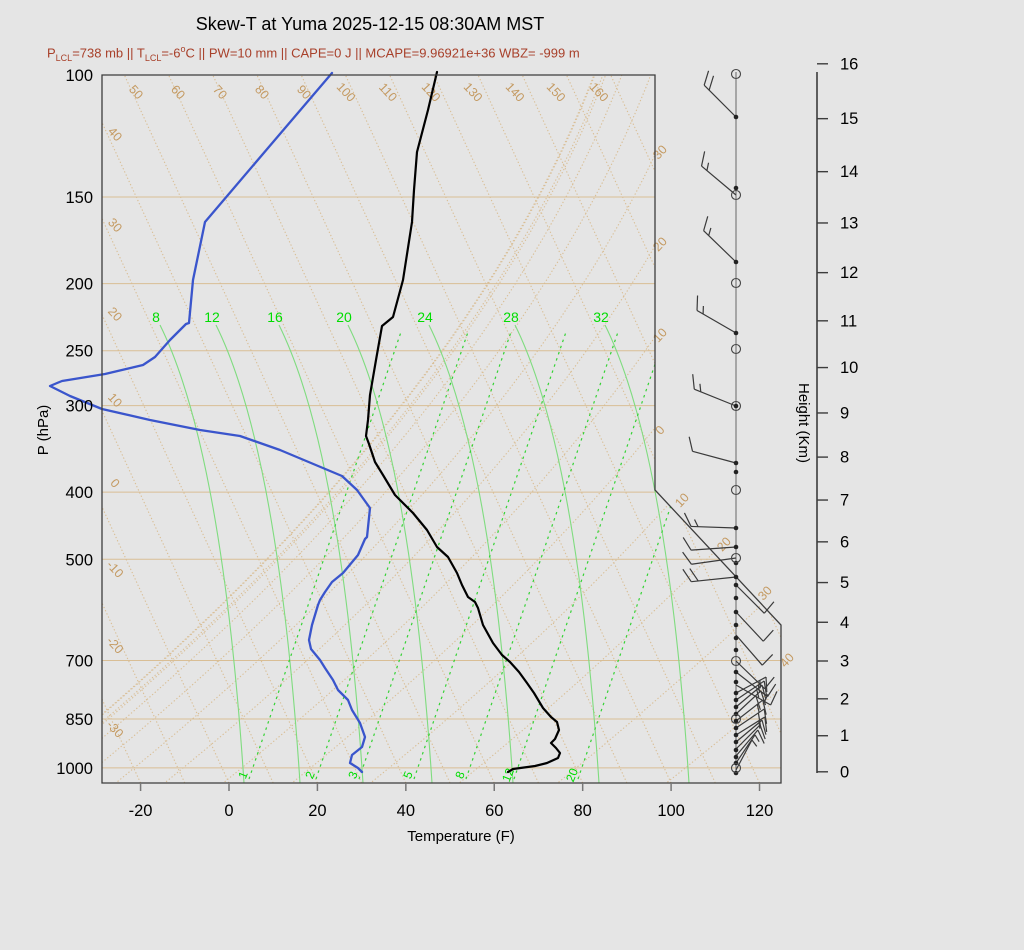 This screenshot has height=950, width=1024. I want to click on pressure-axis-title: P (hPa), so click(43, 430).